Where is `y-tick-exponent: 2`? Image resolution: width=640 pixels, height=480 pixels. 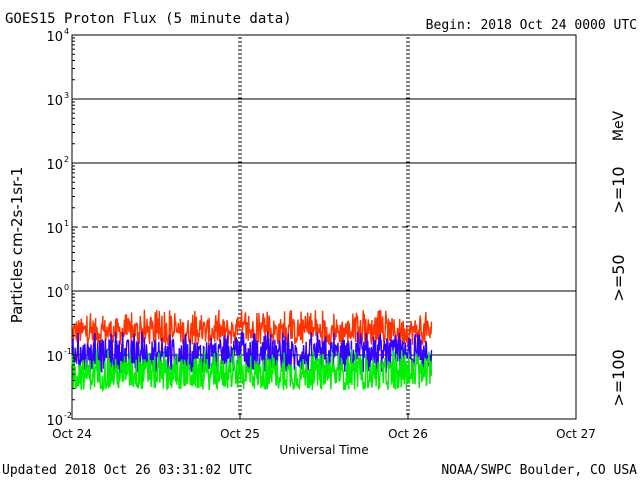 y-tick-exponent: 2 is located at coordinates (66, 159).